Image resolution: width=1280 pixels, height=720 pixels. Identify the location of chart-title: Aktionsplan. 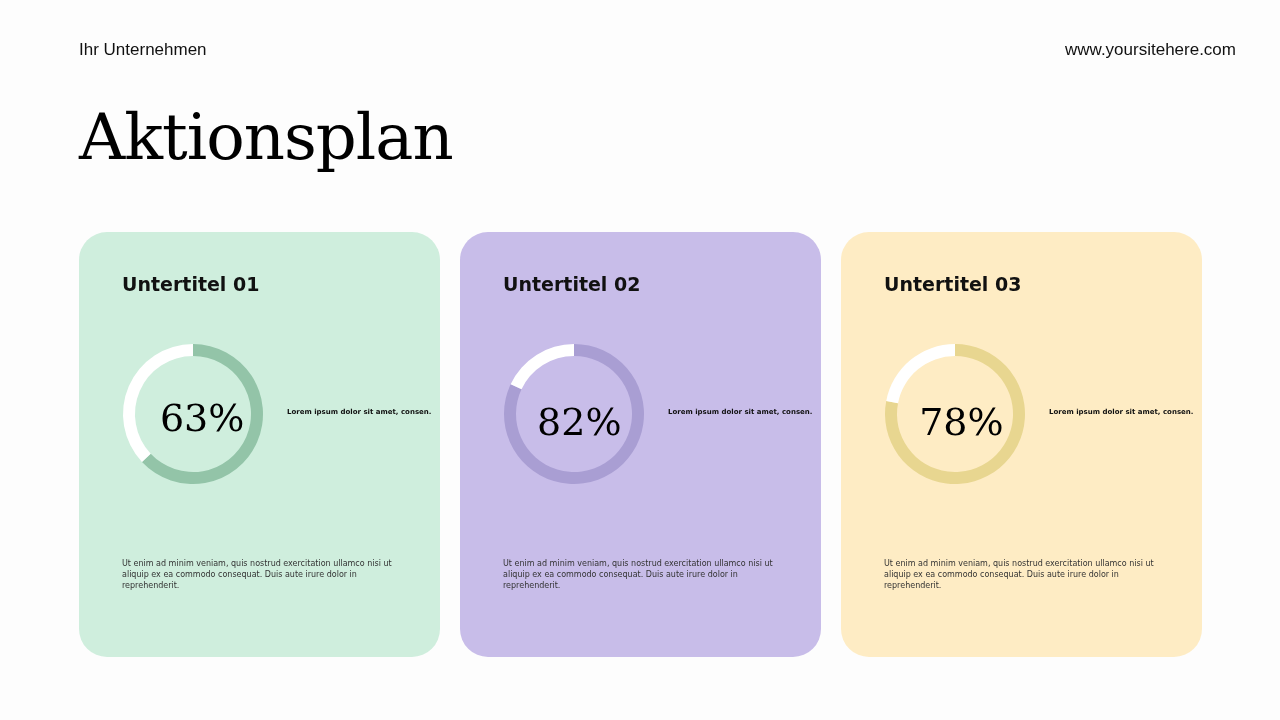
(266, 137).